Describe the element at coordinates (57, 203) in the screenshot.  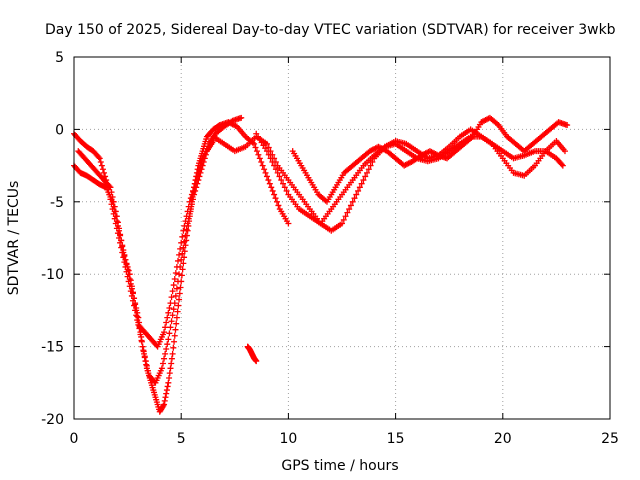
I see `y-tick-label: -5` at that location.